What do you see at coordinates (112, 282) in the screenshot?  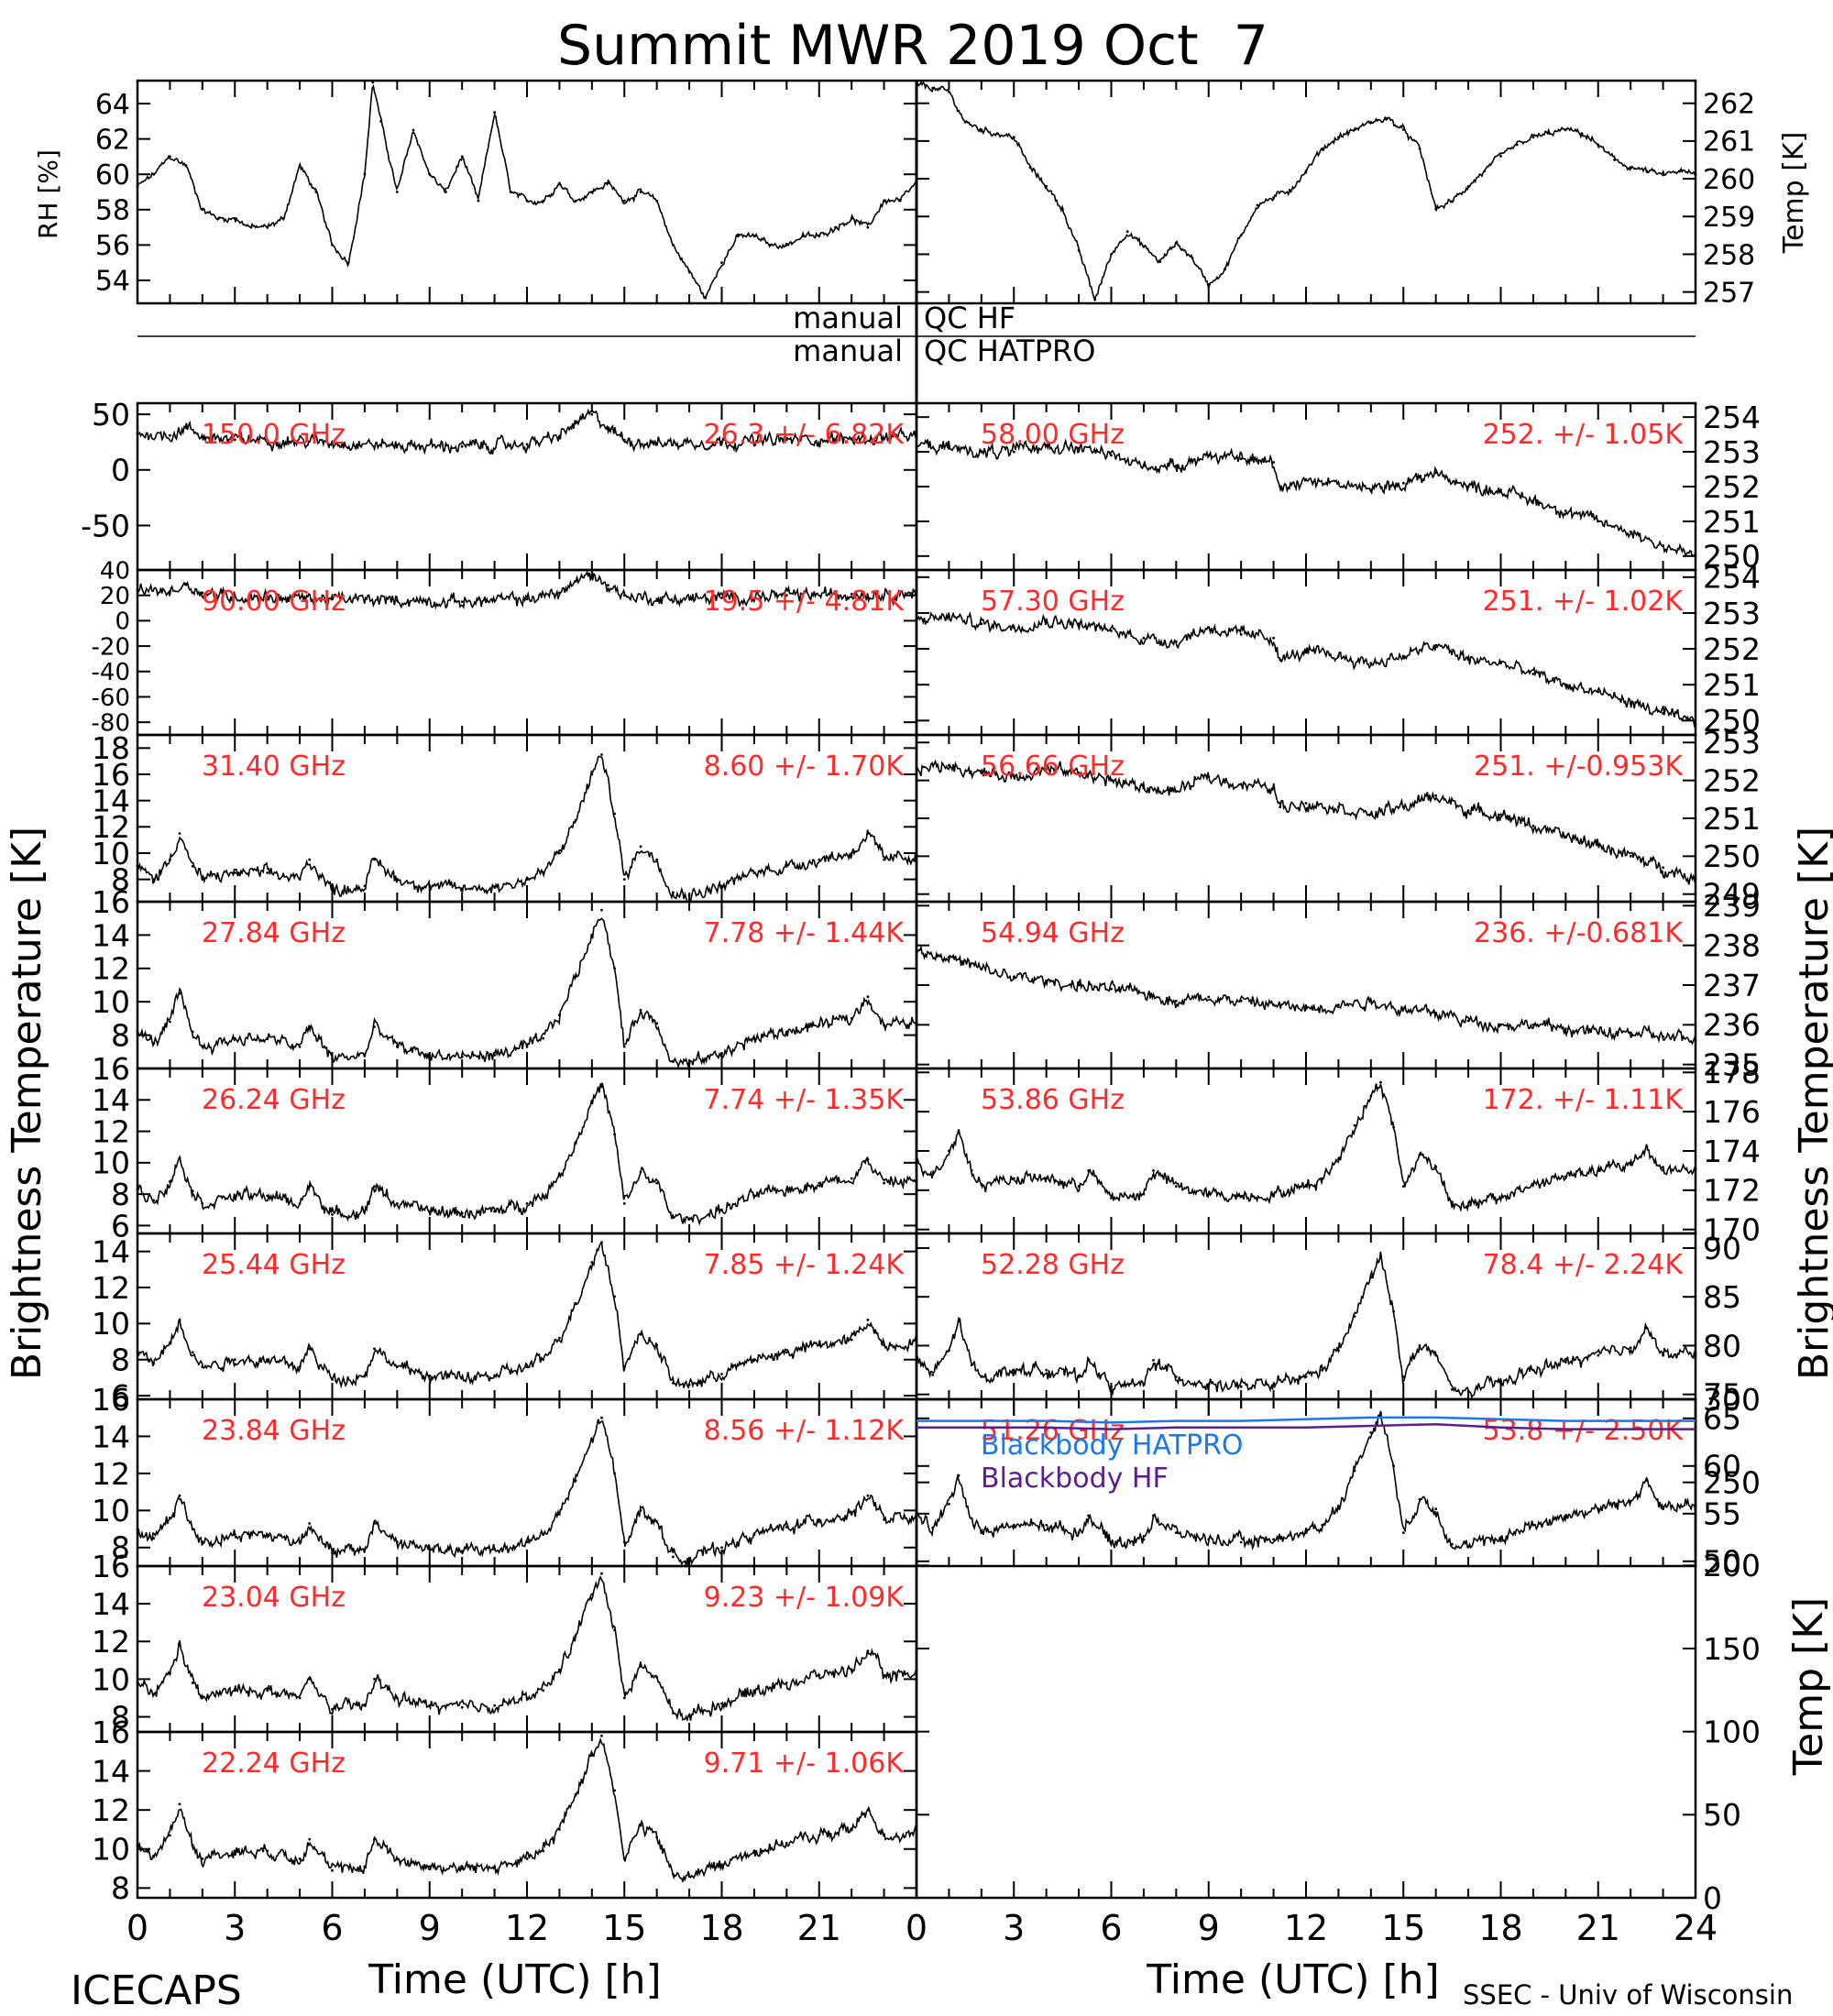 I see `y-tick-label: 54` at bounding box center [112, 282].